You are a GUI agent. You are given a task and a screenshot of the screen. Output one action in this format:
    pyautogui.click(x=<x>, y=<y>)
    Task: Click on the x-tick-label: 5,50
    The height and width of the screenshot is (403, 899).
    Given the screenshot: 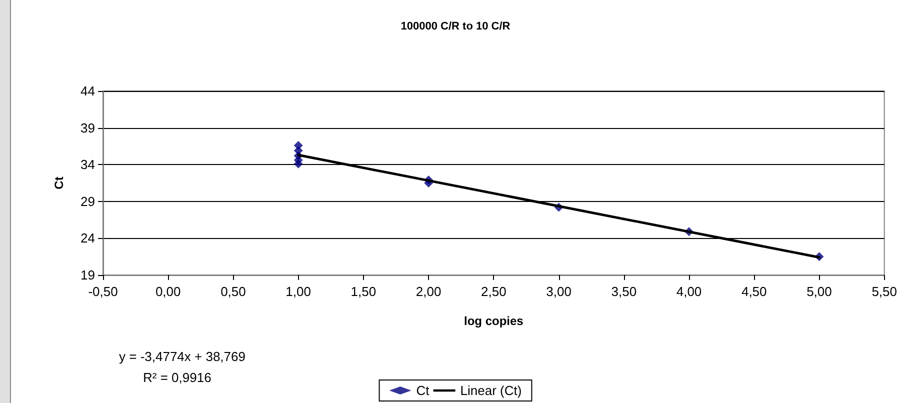 What is the action you would take?
    pyautogui.click(x=885, y=291)
    